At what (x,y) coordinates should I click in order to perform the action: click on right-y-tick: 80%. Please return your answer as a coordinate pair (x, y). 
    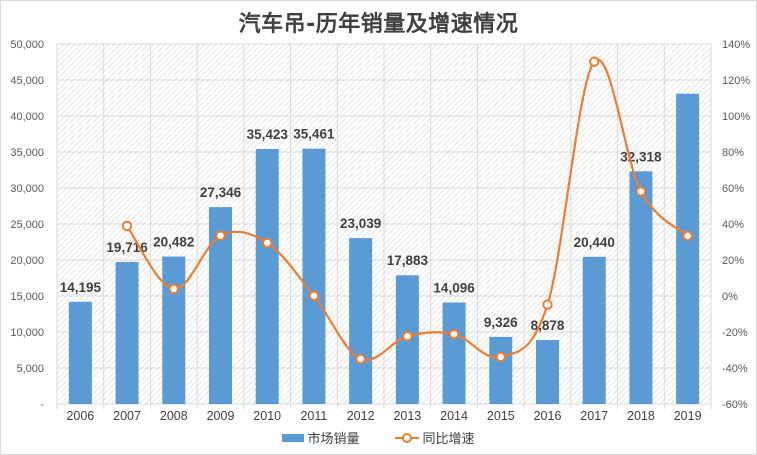
    Looking at the image, I should click on (733, 153).